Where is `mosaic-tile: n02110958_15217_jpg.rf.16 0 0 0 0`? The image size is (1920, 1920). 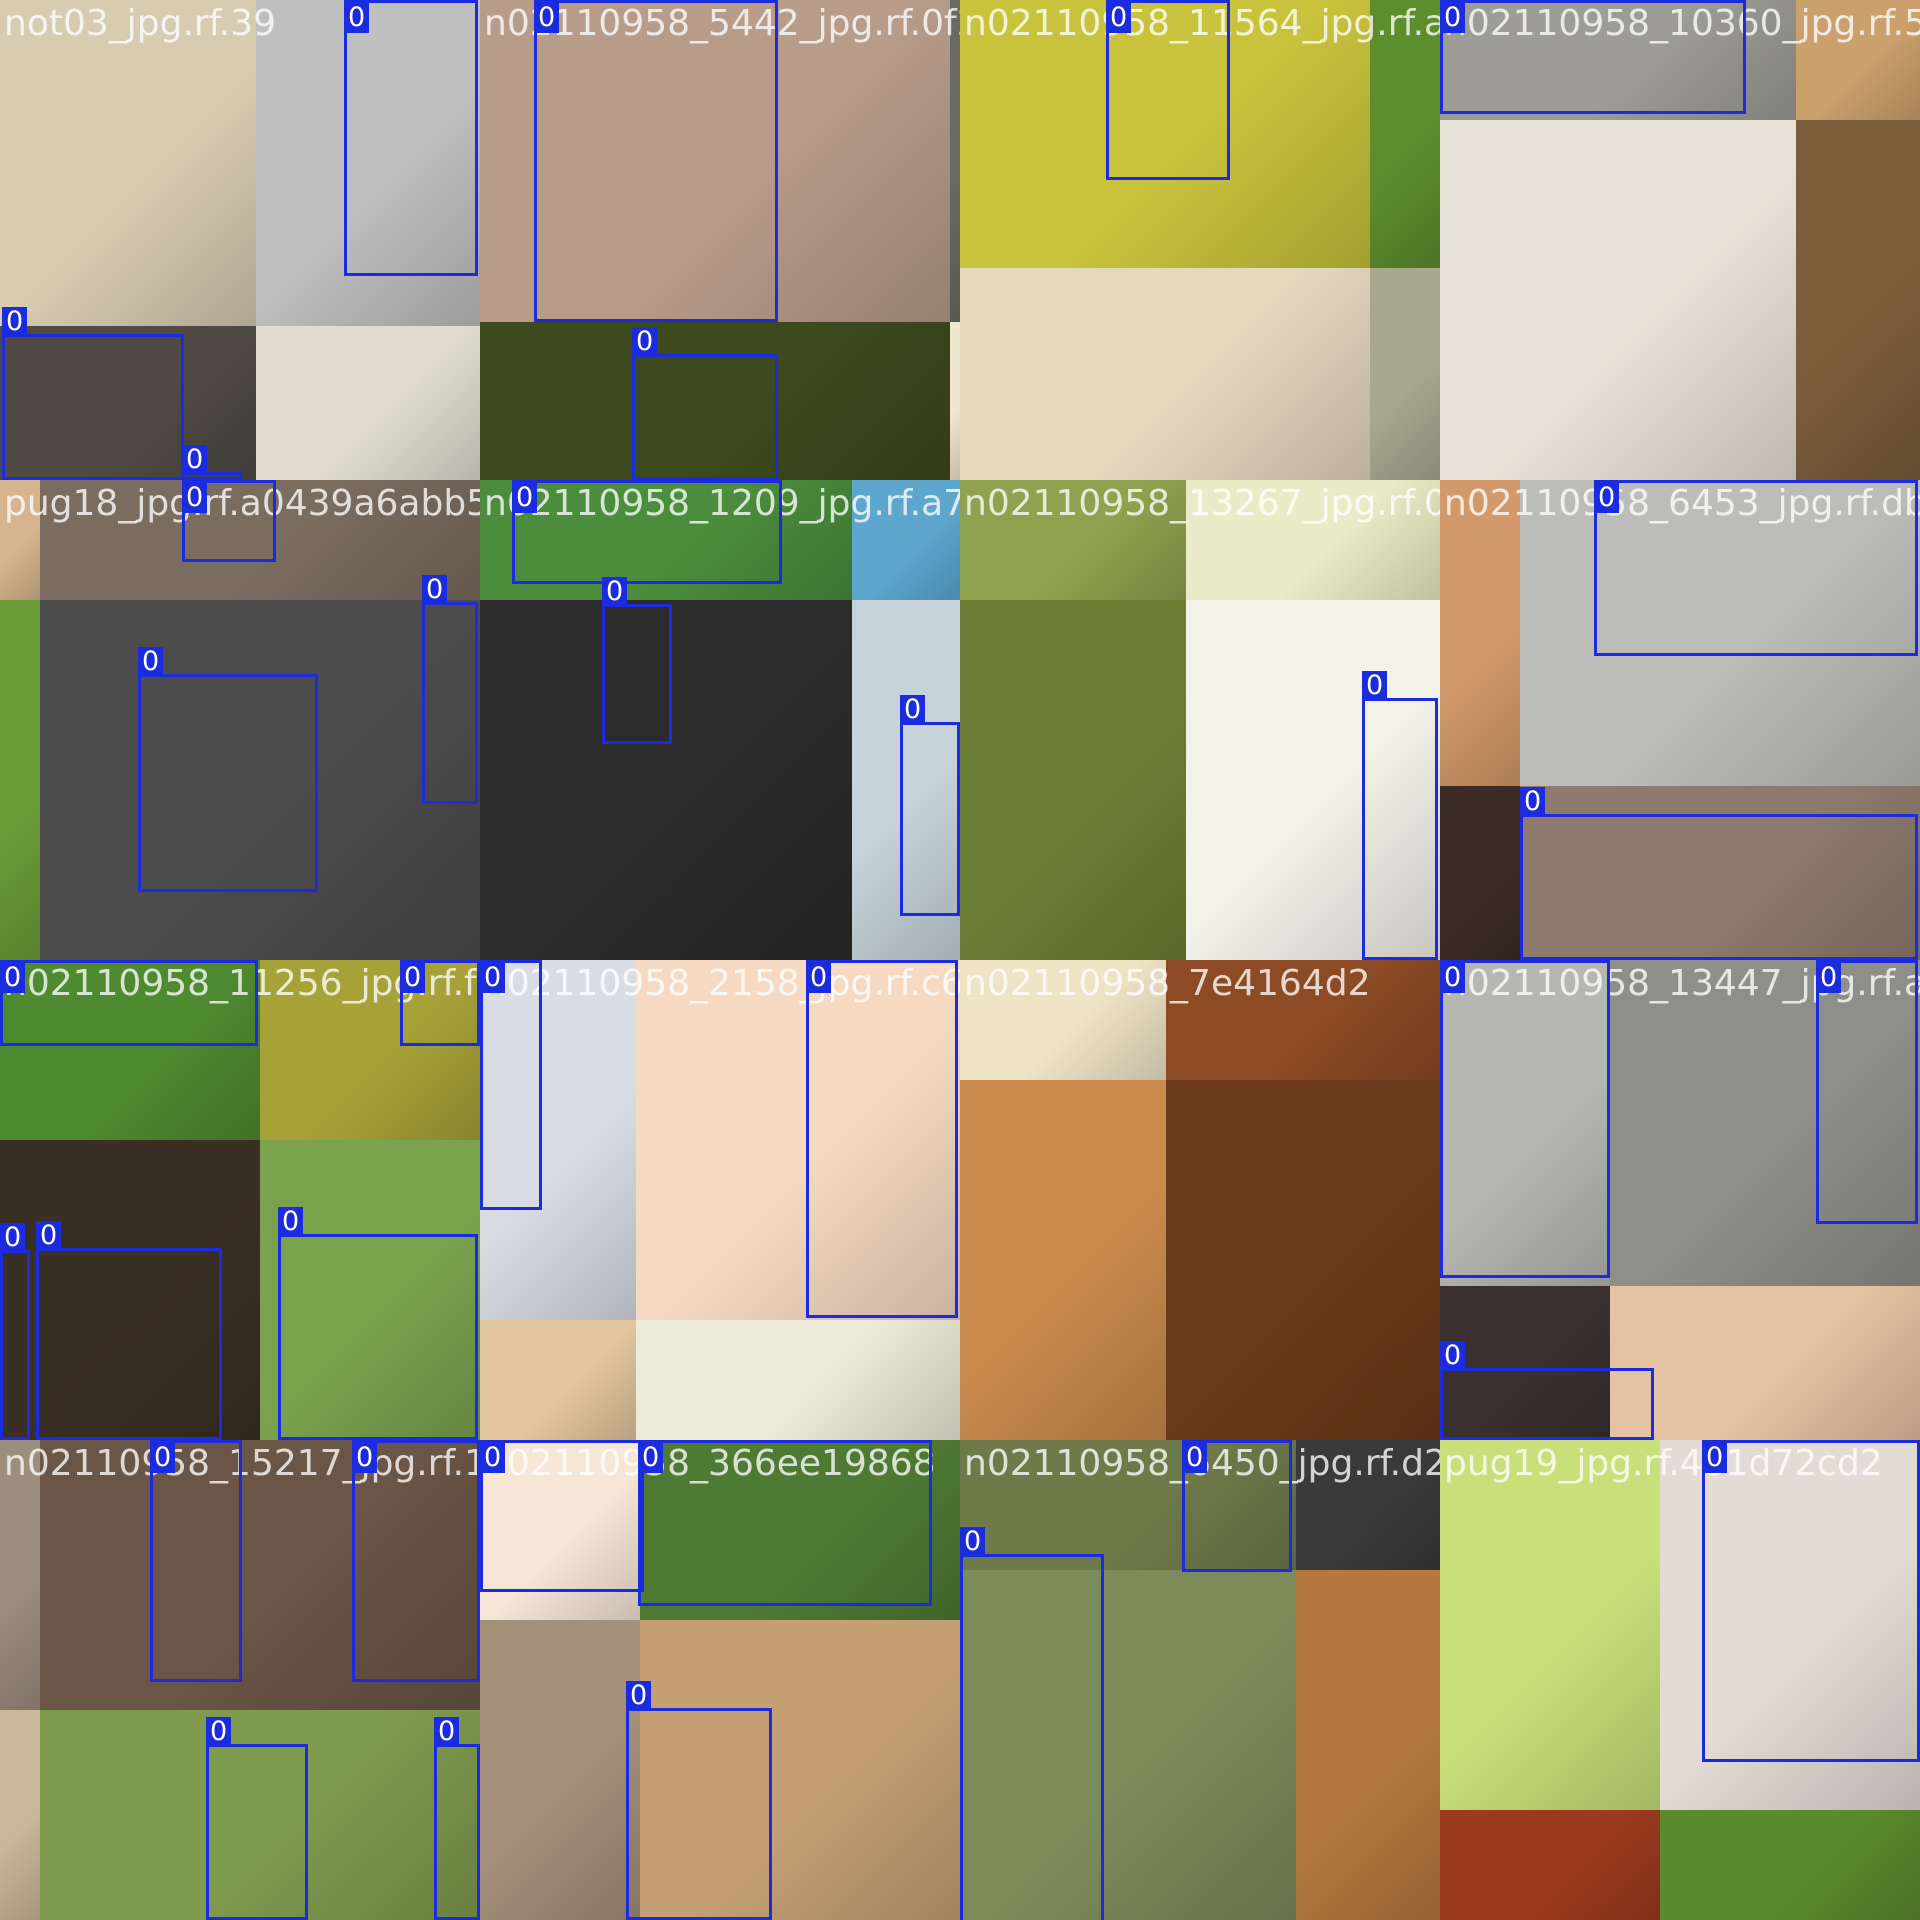
mosaic-tile: n02110958_15217_jpg.rf.16 0 0 0 0 is located at coordinates (240, 1680).